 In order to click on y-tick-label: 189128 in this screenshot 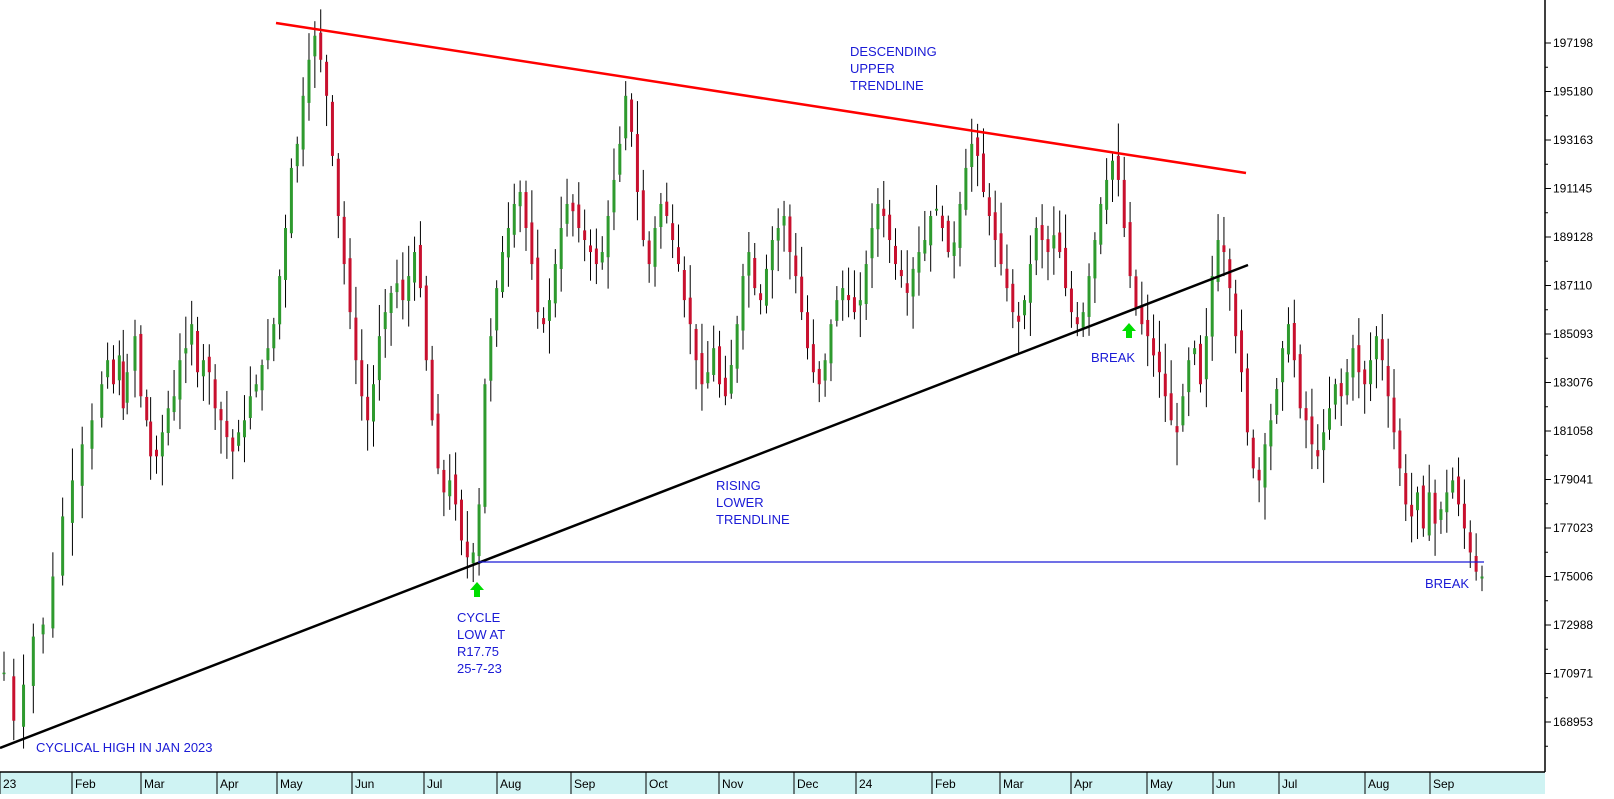, I will do `click(1573, 237)`.